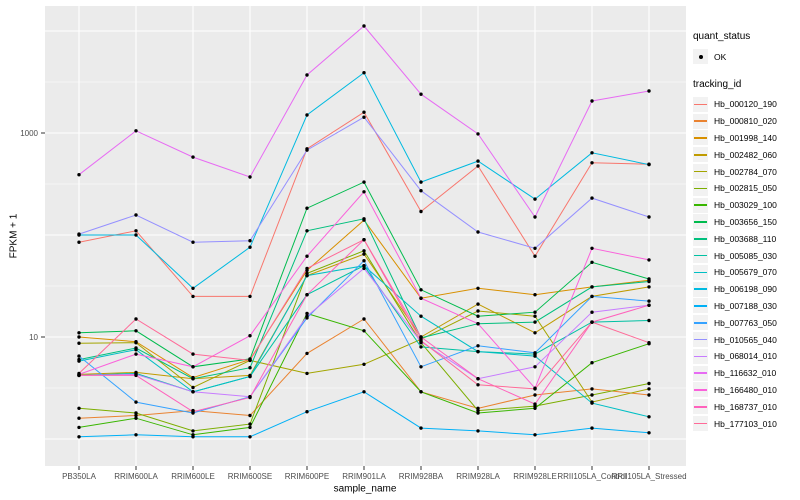 This screenshot has height=500, width=800. I want to click on x-tick-label: RRIM600LA, so click(136, 476).